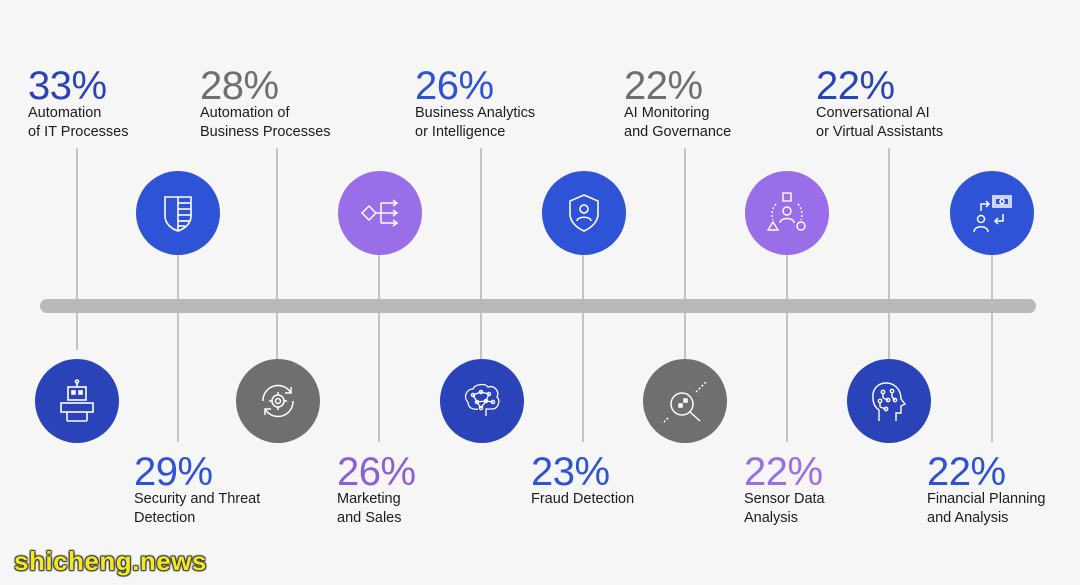  I want to click on robot-icon, so click(77, 400).